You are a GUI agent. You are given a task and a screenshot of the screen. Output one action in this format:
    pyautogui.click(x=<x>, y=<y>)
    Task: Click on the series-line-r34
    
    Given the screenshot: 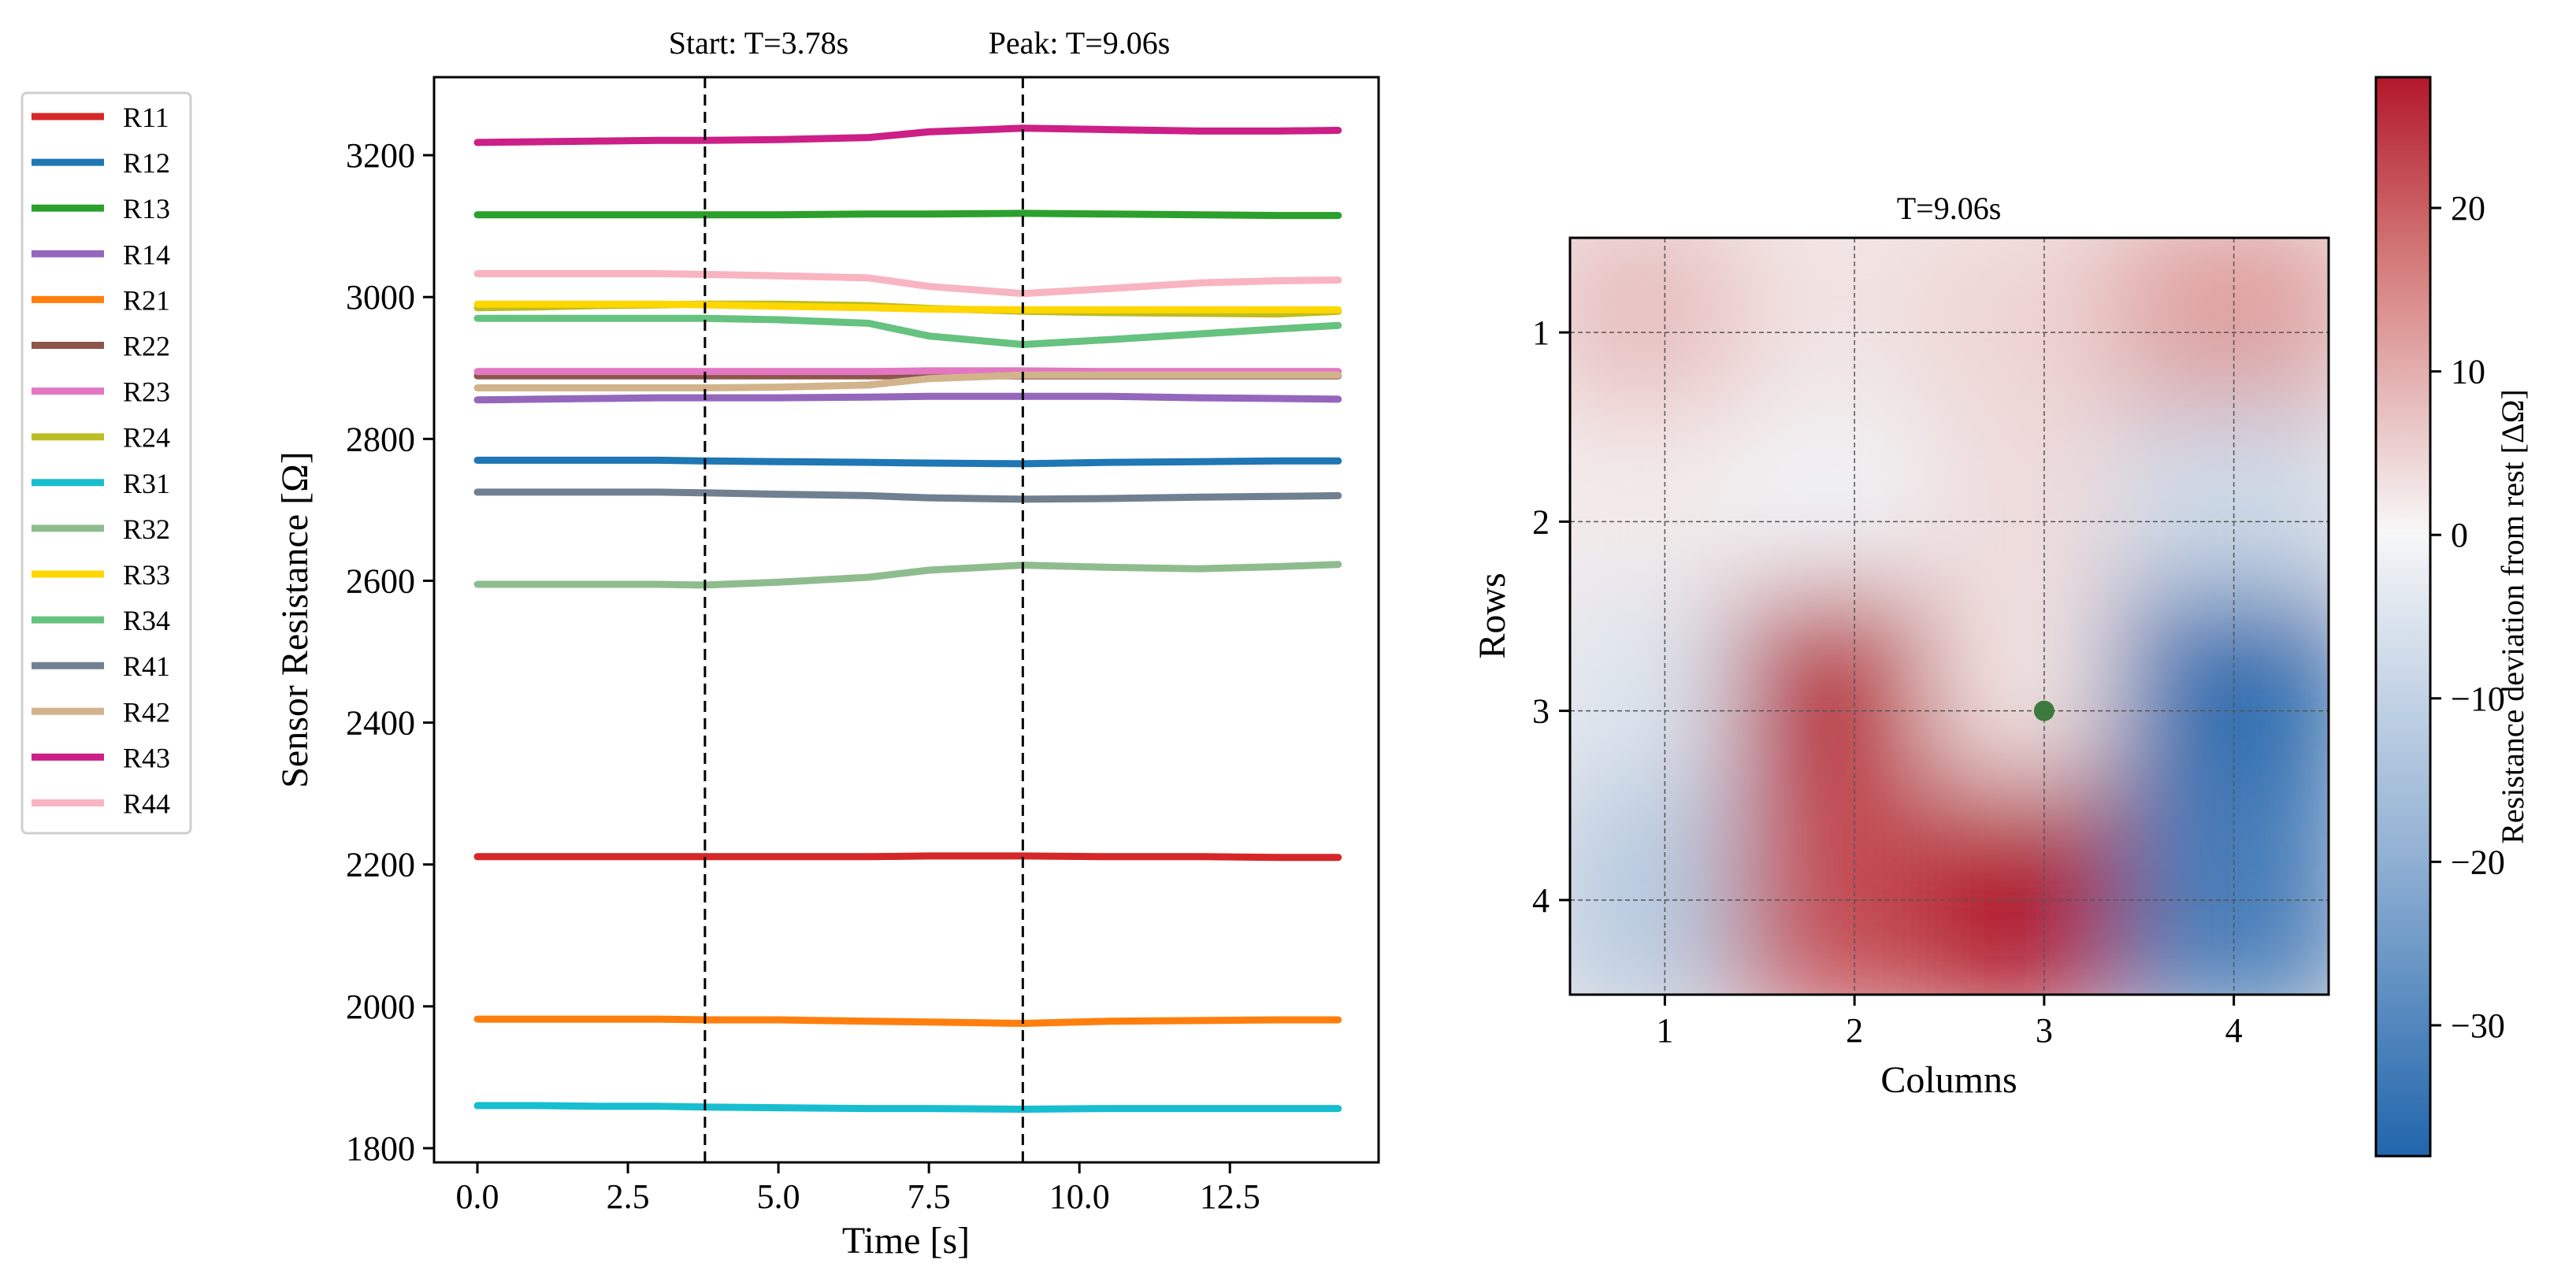 What is the action you would take?
    pyautogui.click(x=907, y=331)
    